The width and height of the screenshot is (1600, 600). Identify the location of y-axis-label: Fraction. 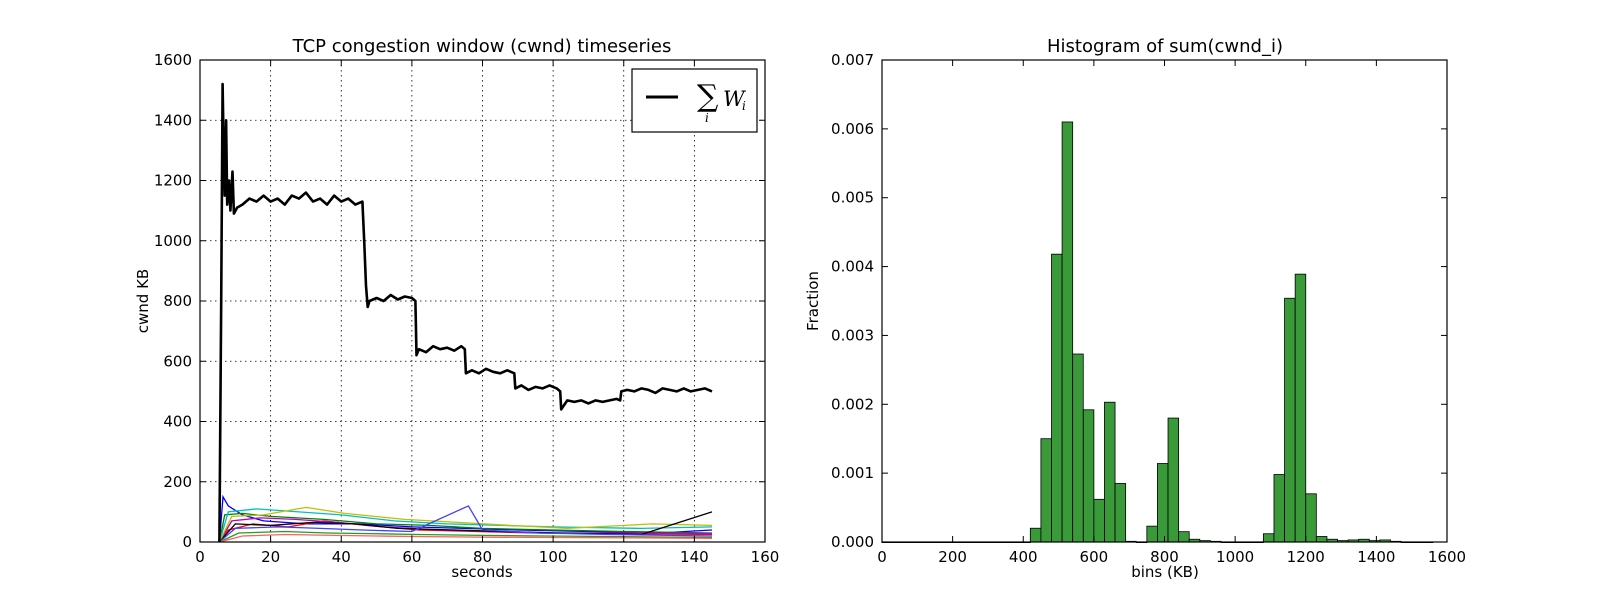
(813, 301).